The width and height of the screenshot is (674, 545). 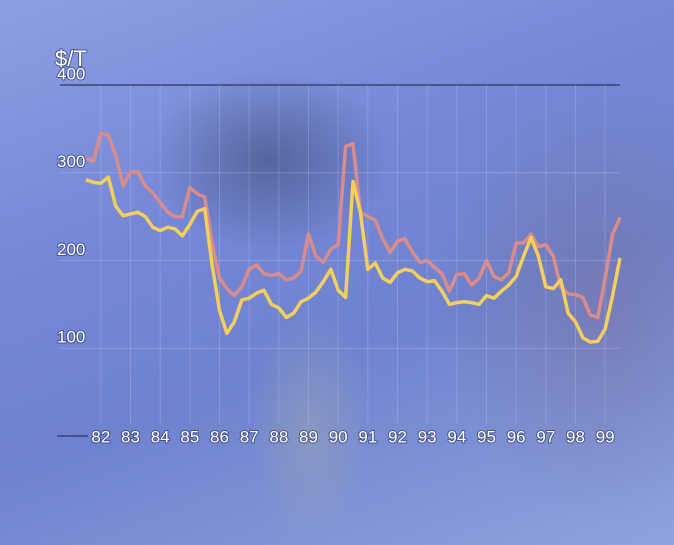 What do you see at coordinates (397, 436) in the screenshot?
I see `x-tick-label: 92` at bounding box center [397, 436].